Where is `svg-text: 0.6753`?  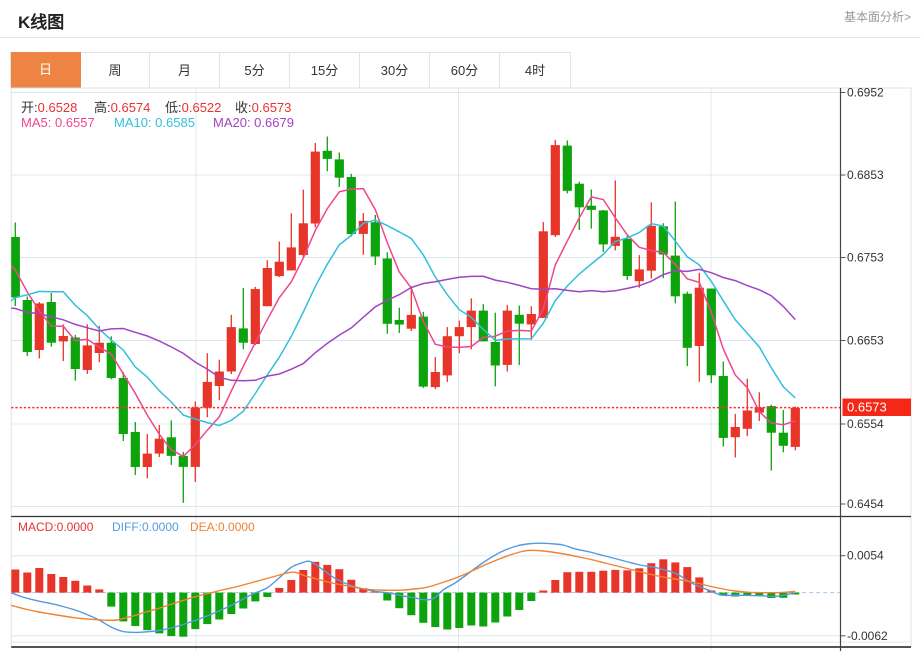
svg-text: 0.6753 is located at coordinates (865, 258).